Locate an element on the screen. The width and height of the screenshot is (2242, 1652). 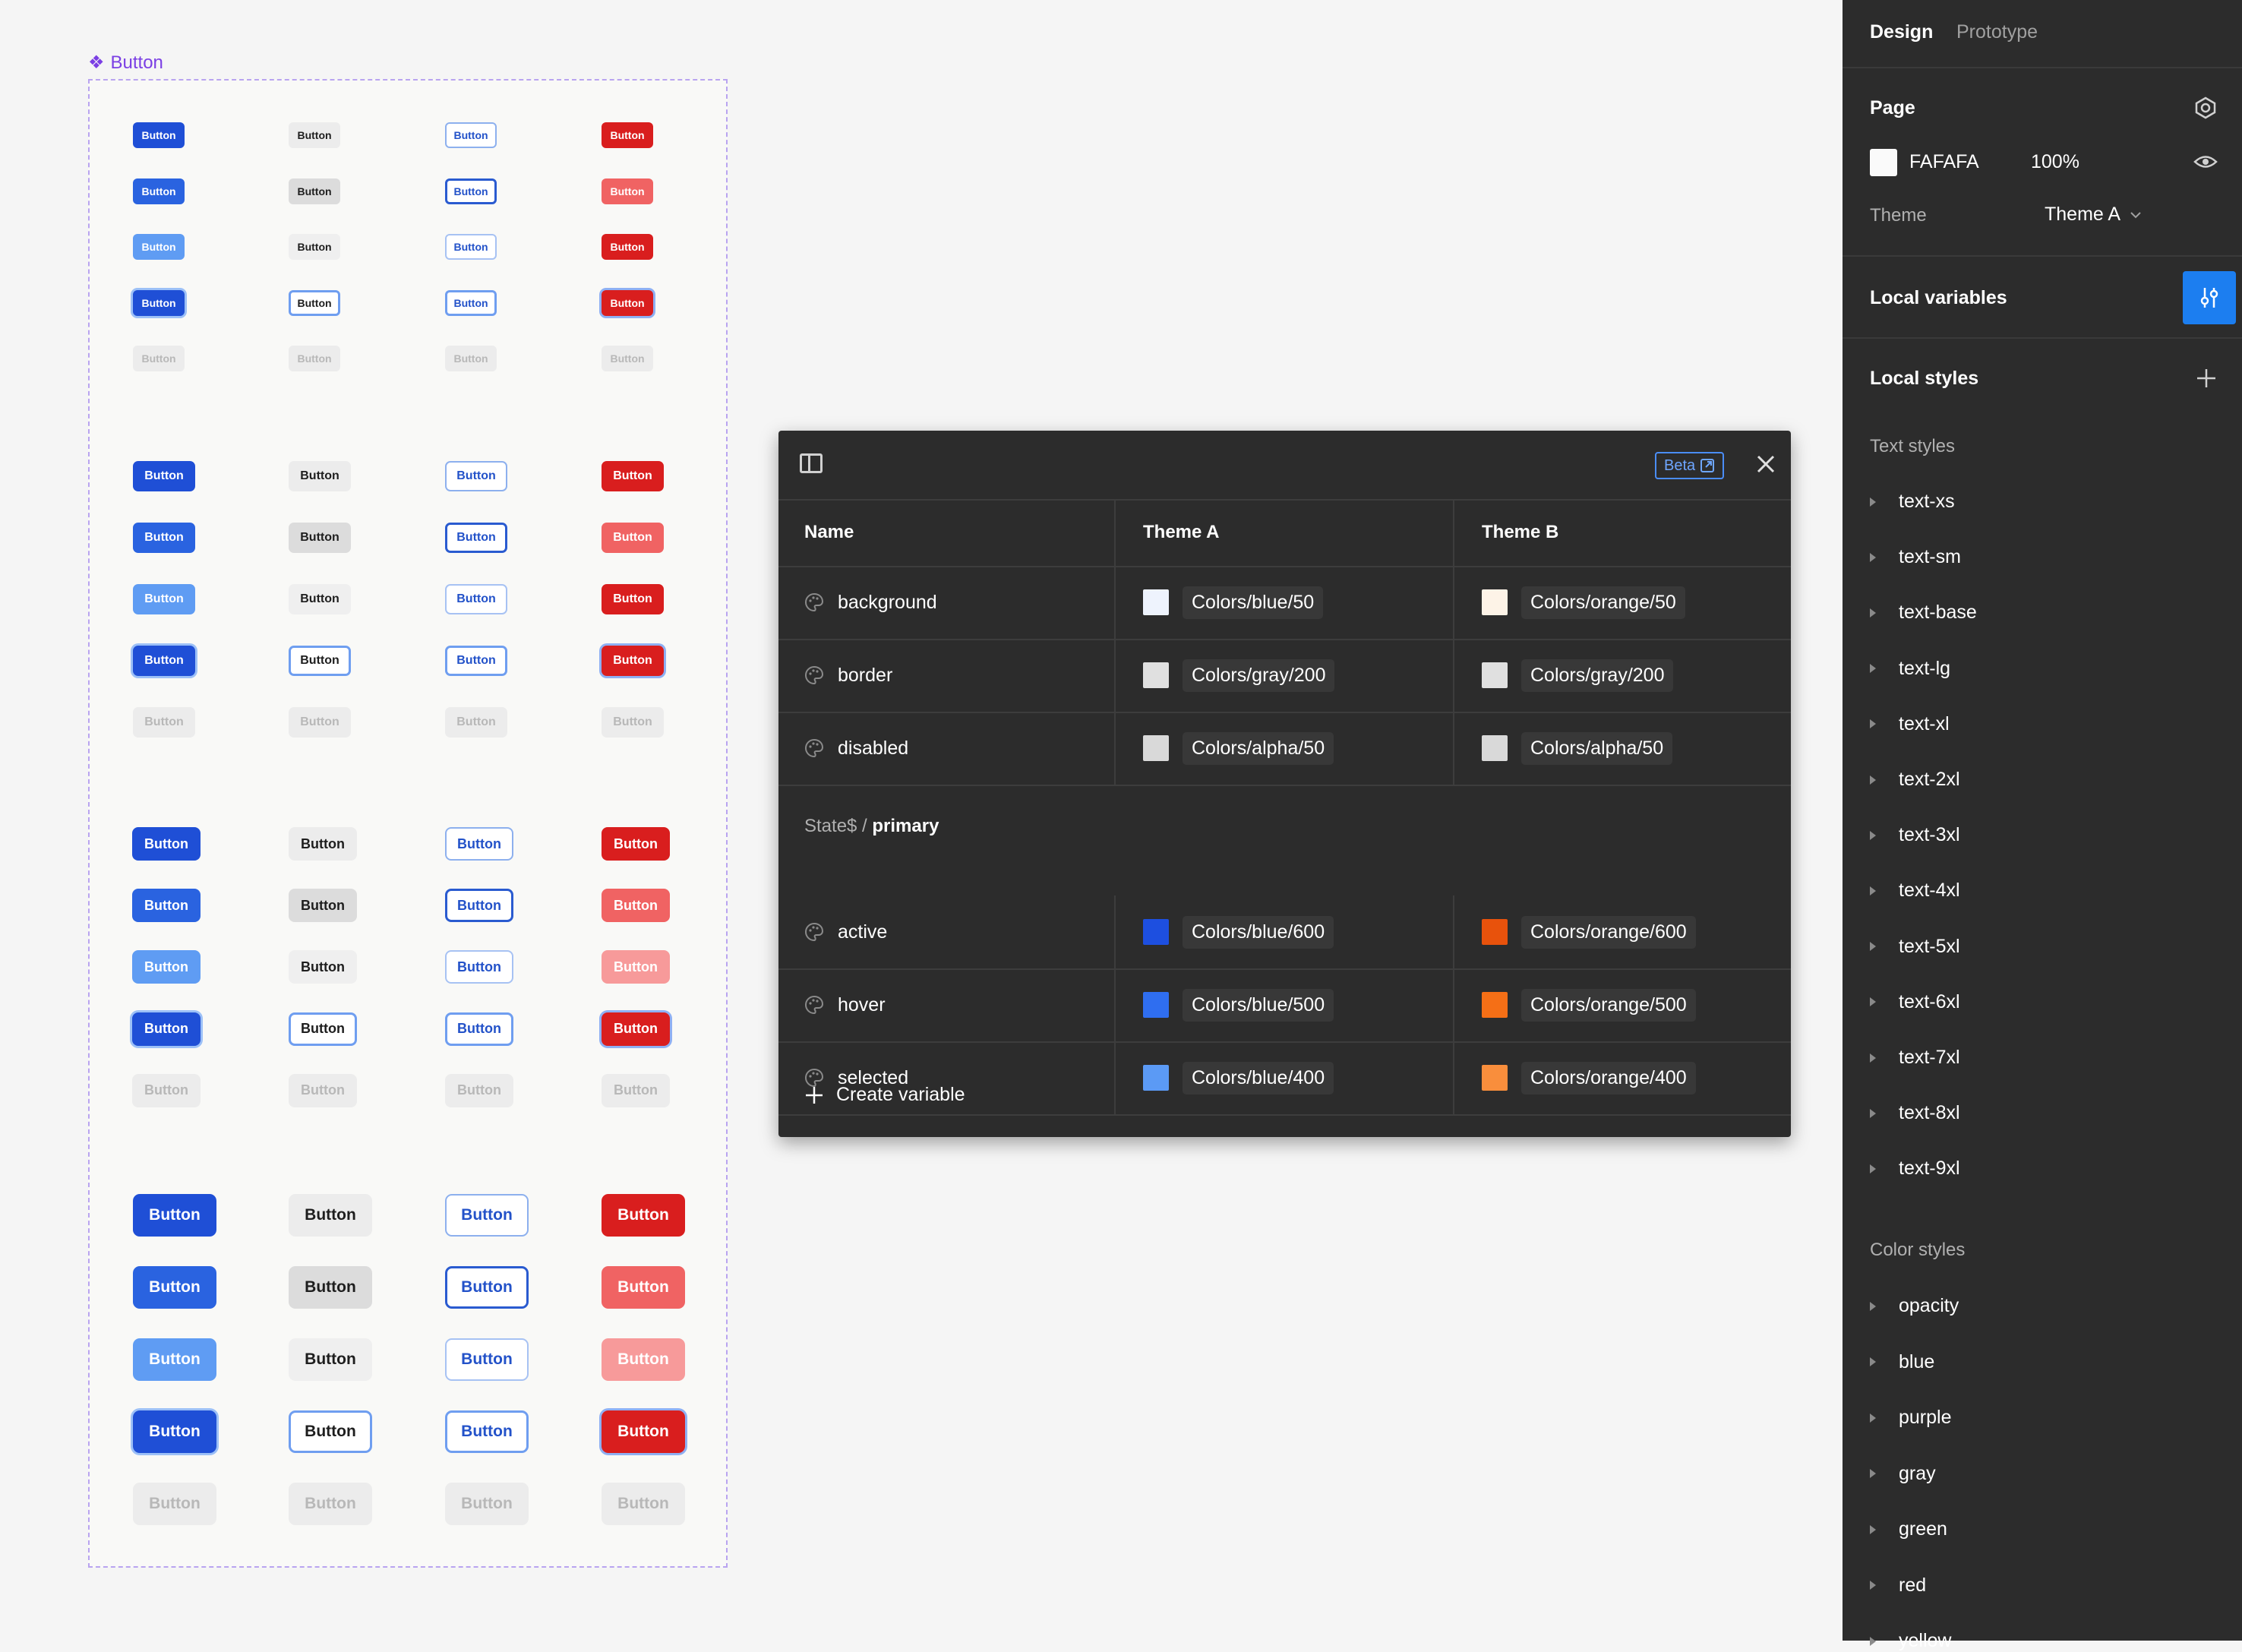
style-group-item: purple is located at coordinates (1911, 1418).